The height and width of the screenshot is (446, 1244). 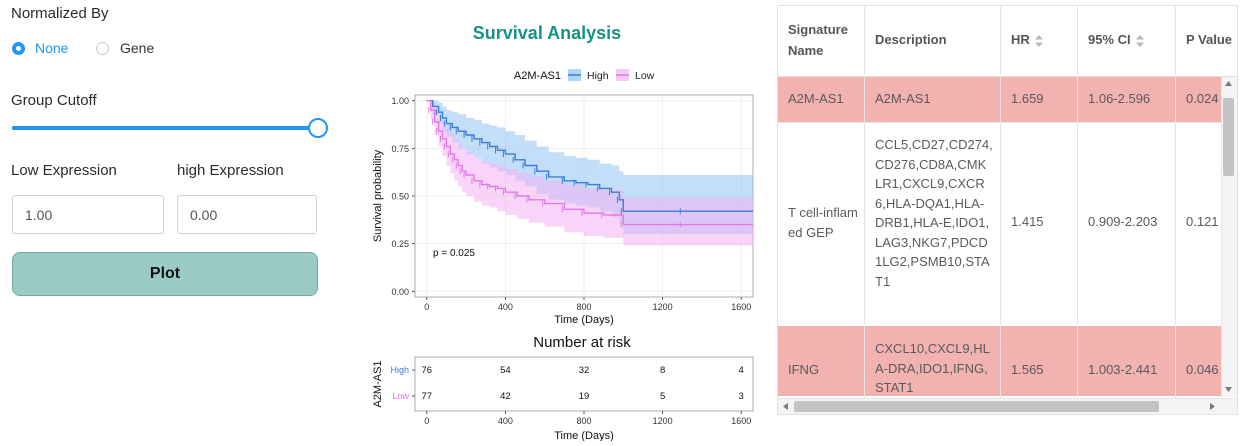 What do you see at coordinates (589, 156) in the screenshot?
I see `survival-curve-high` at bounding box center [589, 156].